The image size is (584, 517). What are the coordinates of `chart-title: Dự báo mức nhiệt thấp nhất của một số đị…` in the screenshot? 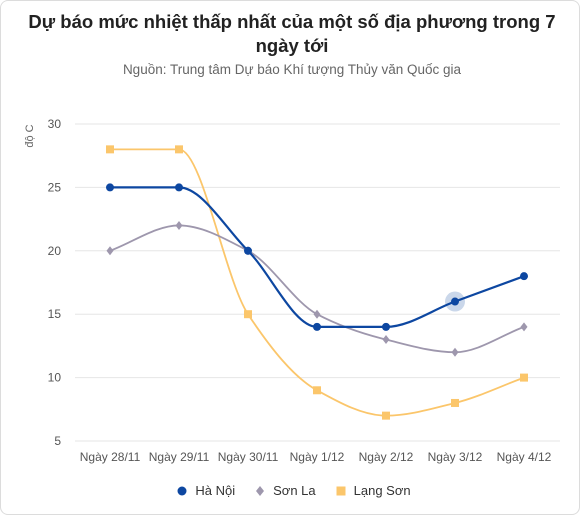 It's located at (292, 33).